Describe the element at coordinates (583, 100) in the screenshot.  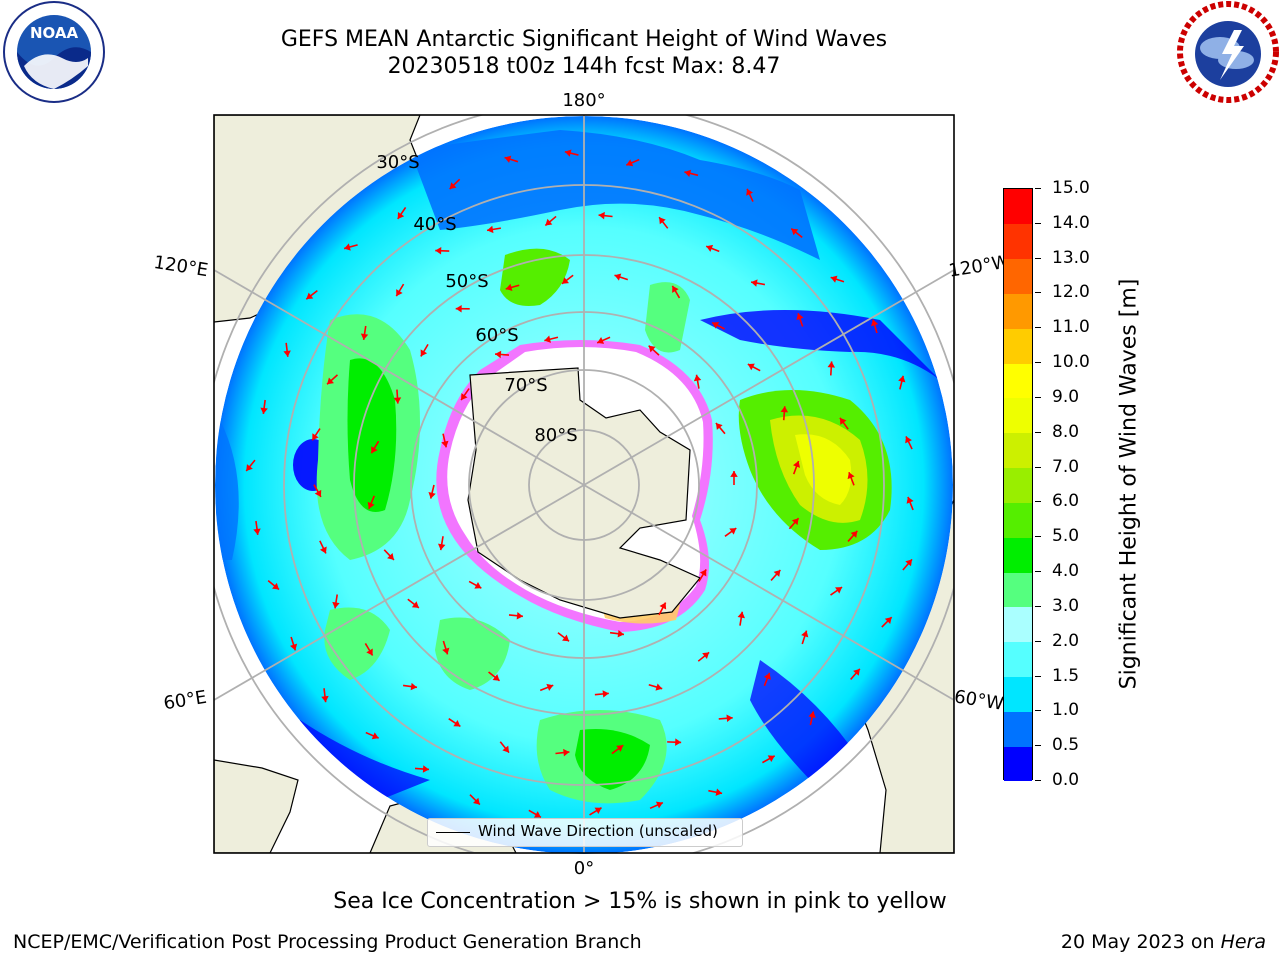
I see `lon-label-180: 180°` at that location.